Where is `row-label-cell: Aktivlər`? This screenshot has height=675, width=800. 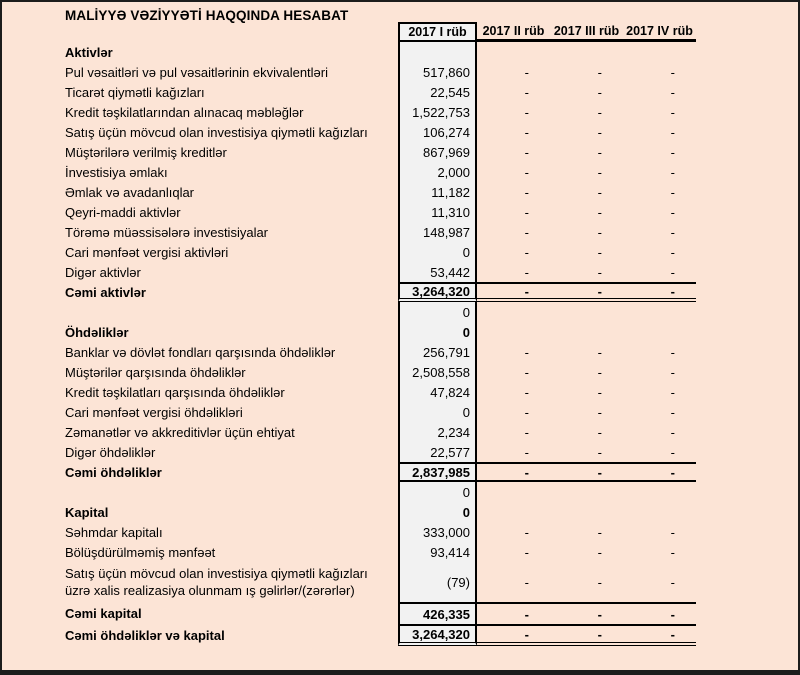
row-label-cell: Aktivlər is located at coordinates (89, 52).